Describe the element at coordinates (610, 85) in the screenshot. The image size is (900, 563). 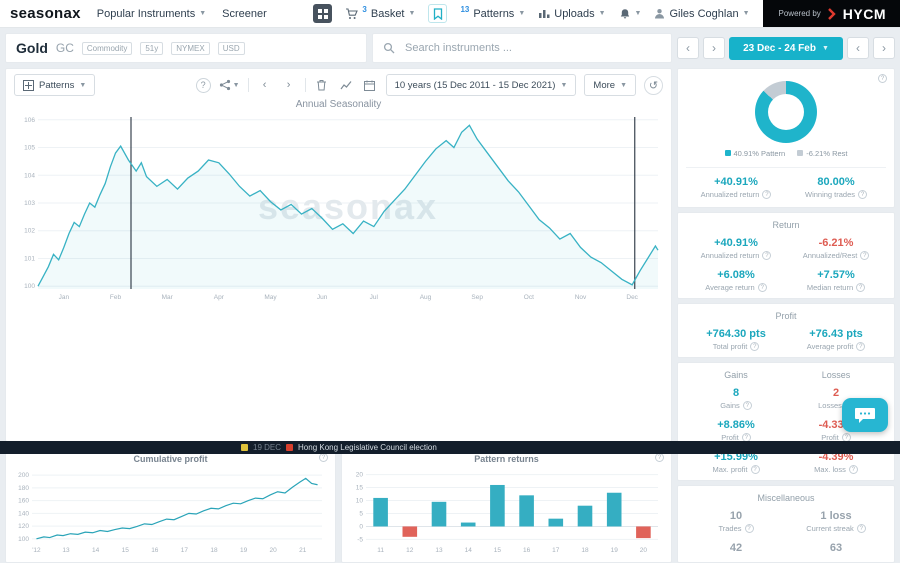
I see `more-button: More ▼` at that location.